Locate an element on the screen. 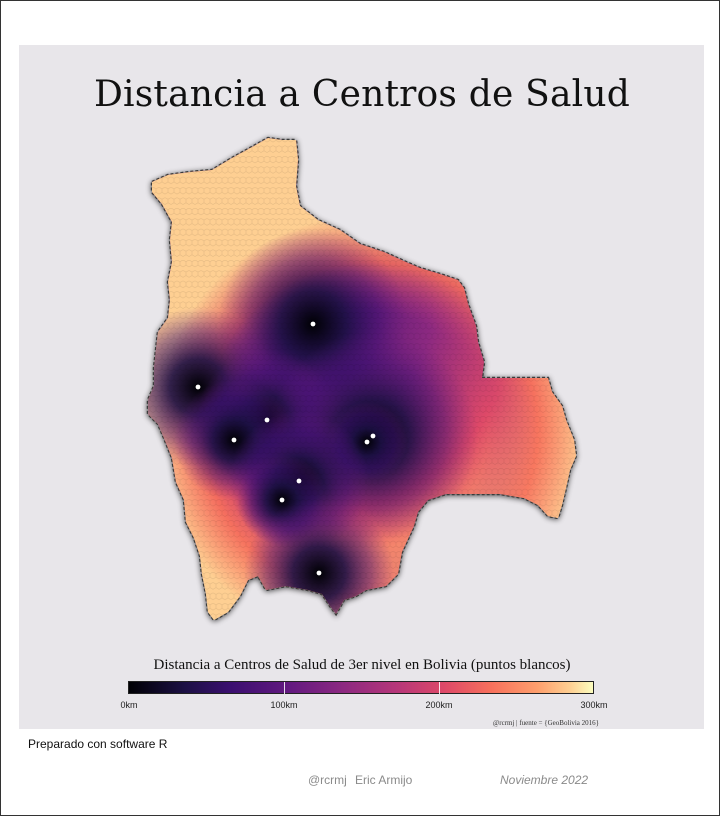 This screenshot has width=720, height=816. legend-tick-label: 0km is located at coordinates (129, 705).